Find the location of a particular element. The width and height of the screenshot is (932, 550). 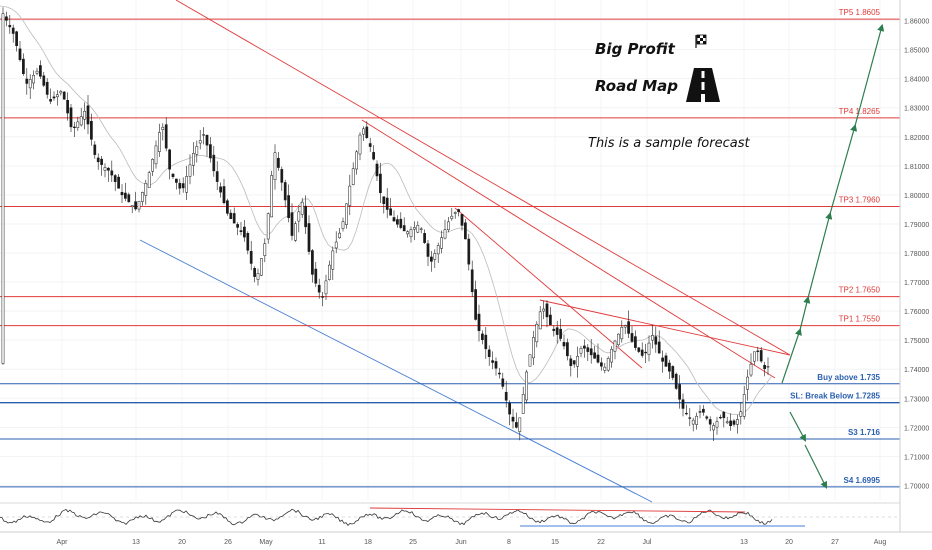

level-label: TP5 1.8605 is located at coordinates (860, 12).